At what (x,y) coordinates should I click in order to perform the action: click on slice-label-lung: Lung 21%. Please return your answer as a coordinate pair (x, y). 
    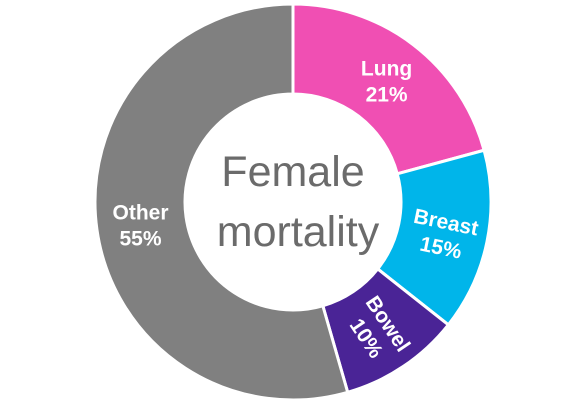
    Looking at the image, I should click on (386, 82).